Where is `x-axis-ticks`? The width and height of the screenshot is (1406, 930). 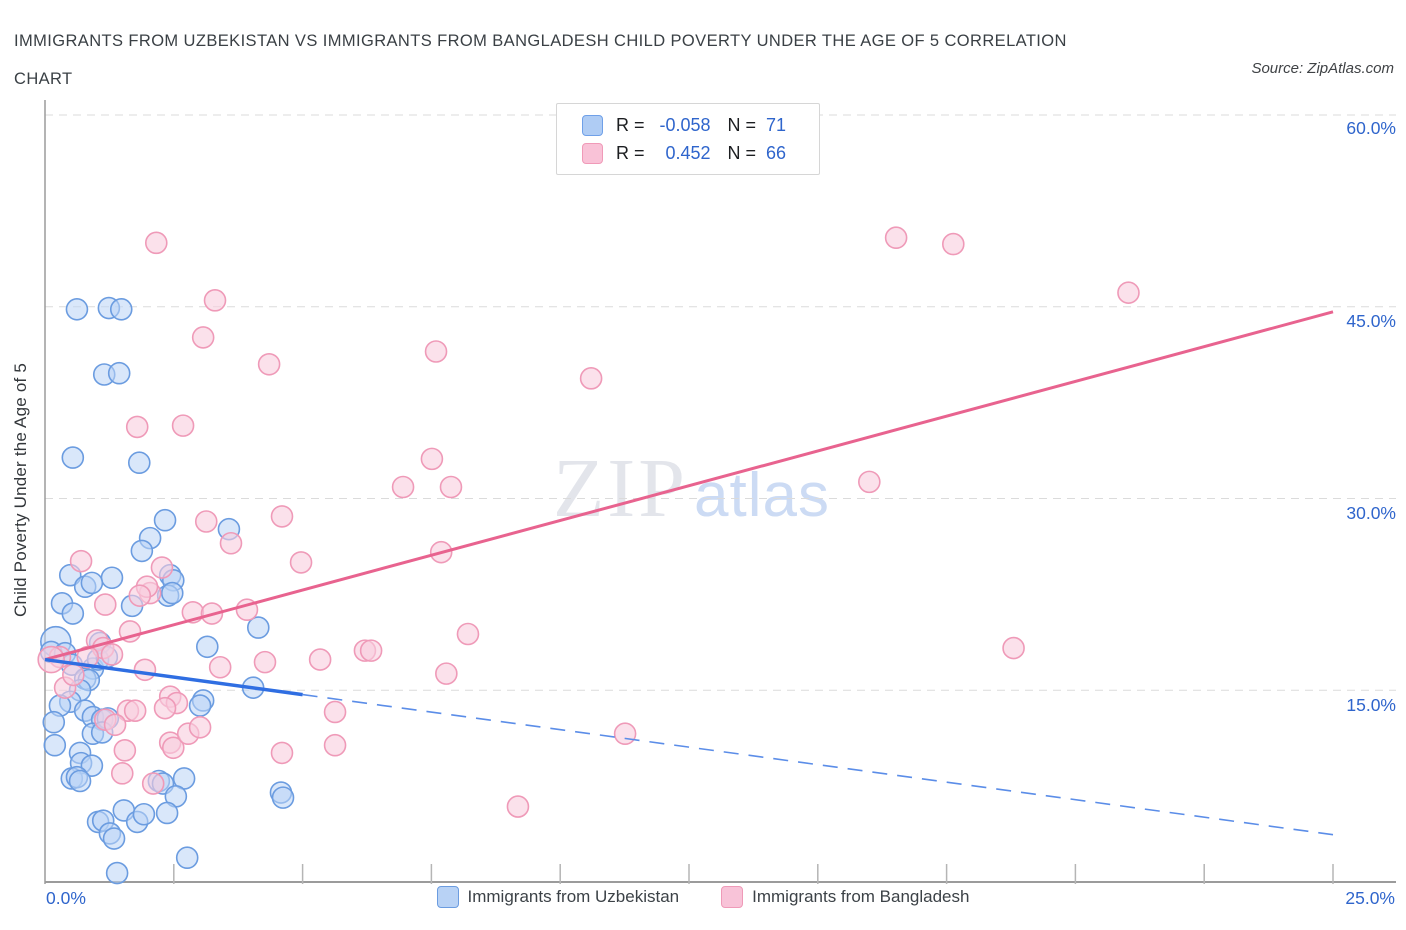 x-axis-ticks is located at coordinates (753, 874).